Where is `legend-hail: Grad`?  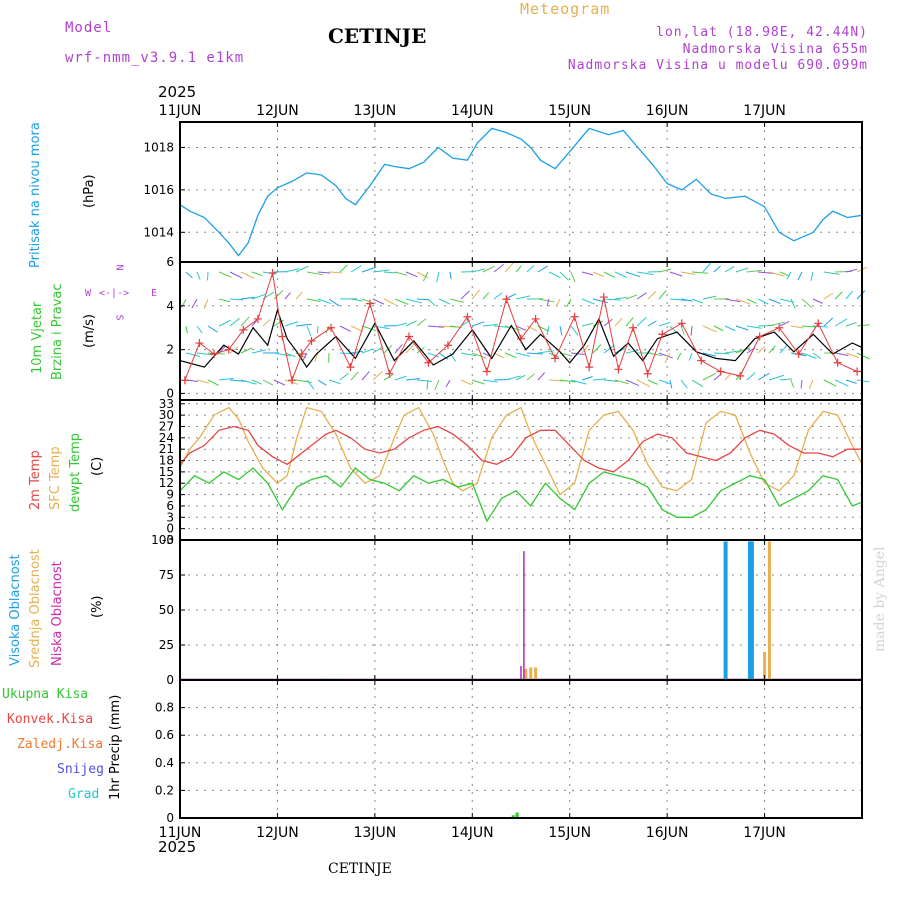 legend-hail: Grad is located at coordinates (84, 794).